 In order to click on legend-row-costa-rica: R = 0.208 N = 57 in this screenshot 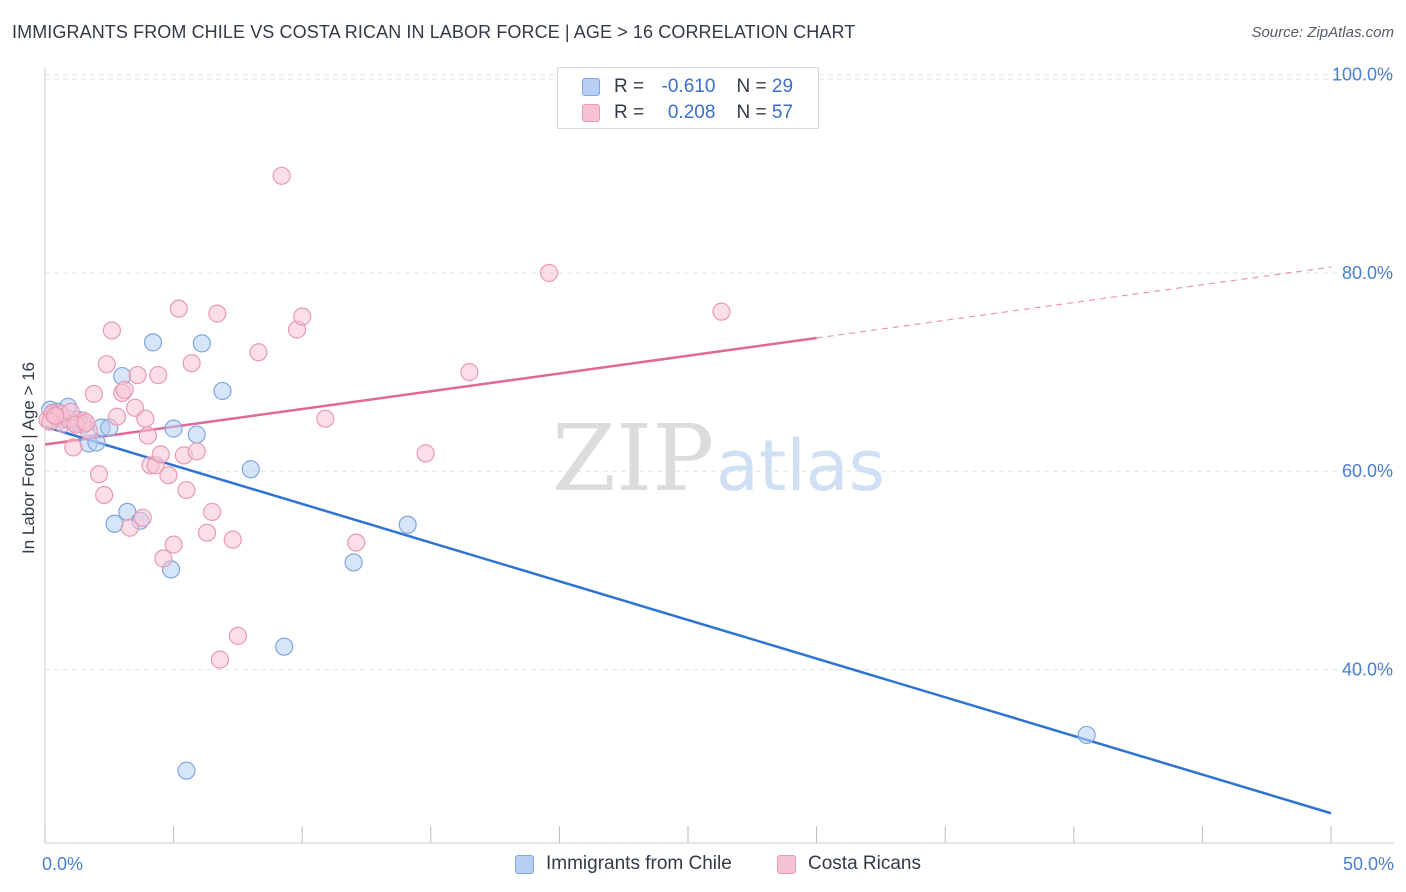, I will do `click(687, 113)`.